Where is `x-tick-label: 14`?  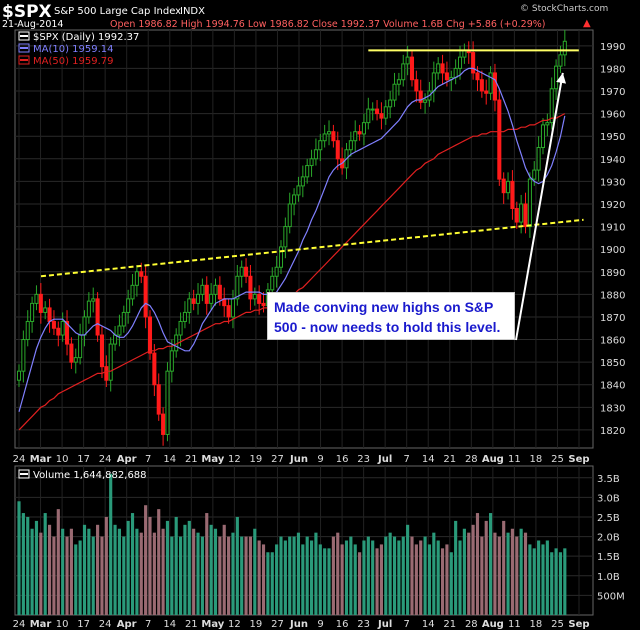
x-tick-label: 14 is located at coordinates (169, 459).